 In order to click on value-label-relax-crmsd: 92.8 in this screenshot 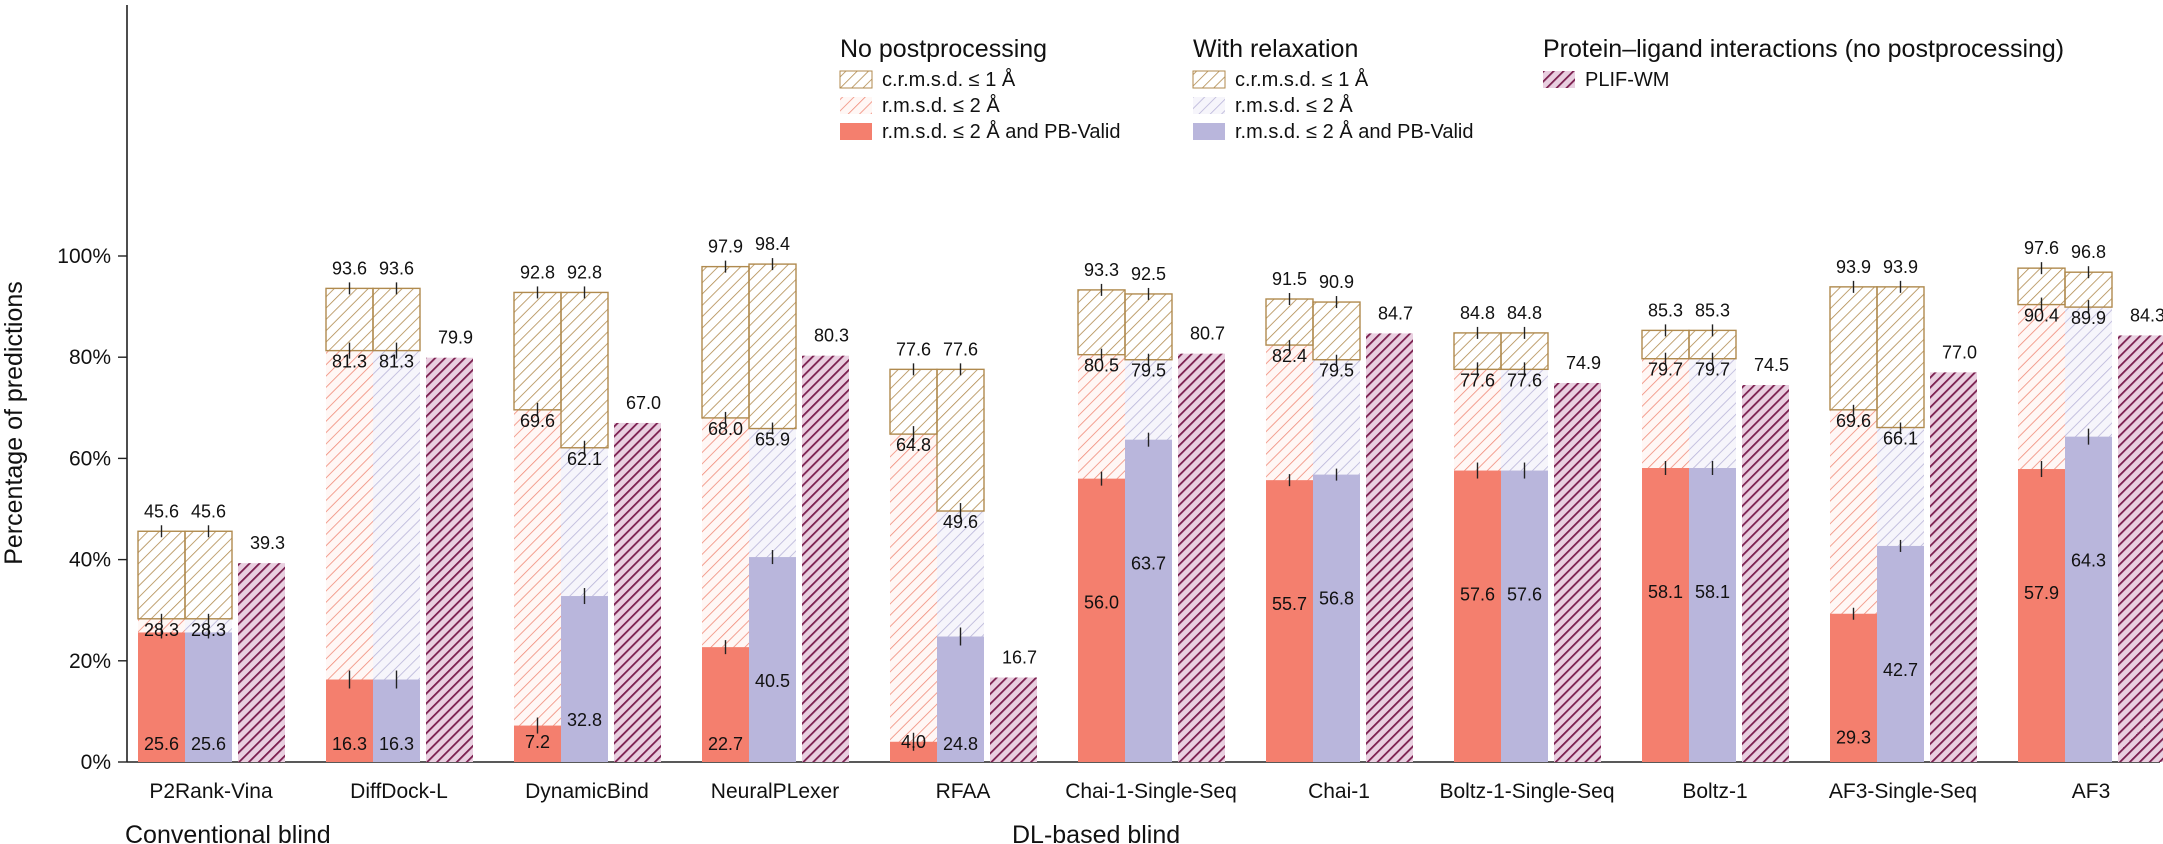, I will do `click(584, 272)`.